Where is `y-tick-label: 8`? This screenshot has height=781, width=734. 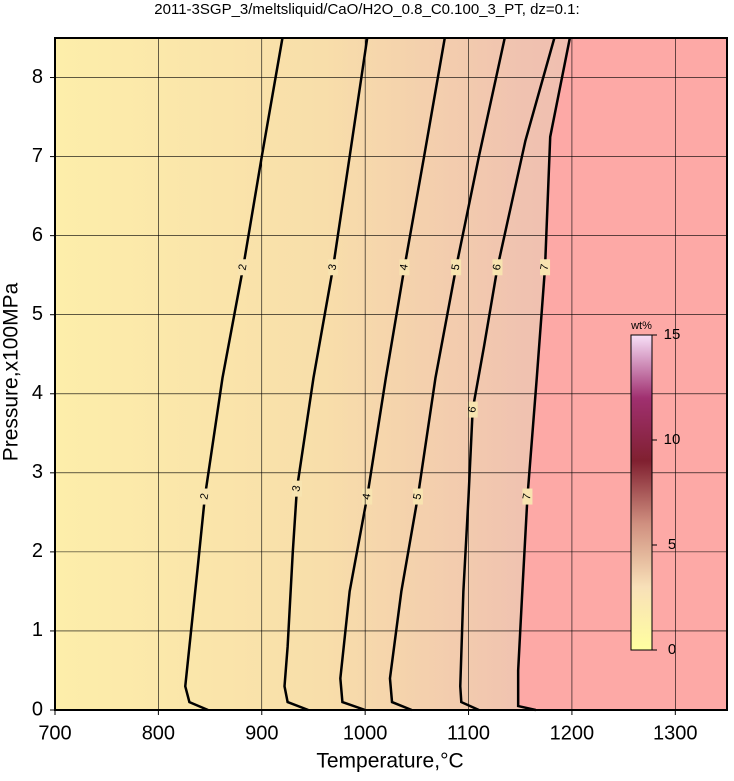 y-tick-label: 8 is located at coordinates (37, 77).